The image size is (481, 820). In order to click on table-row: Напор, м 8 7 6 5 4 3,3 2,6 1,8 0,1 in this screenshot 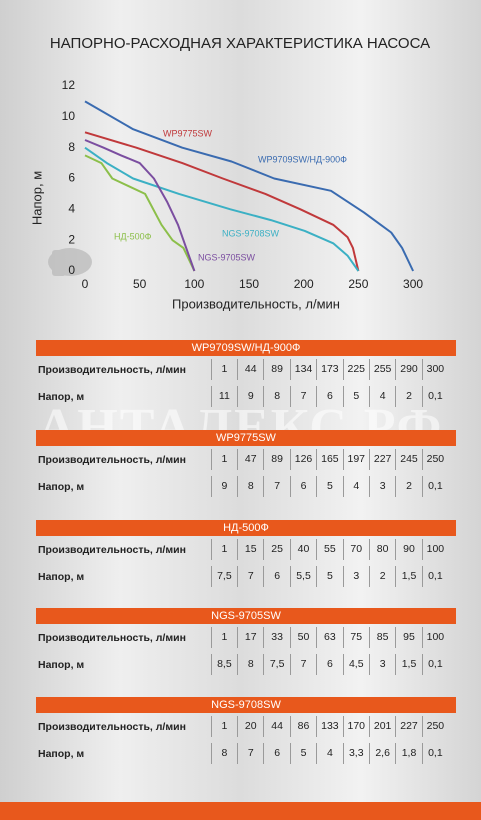, I will do `click(243, 753)`.